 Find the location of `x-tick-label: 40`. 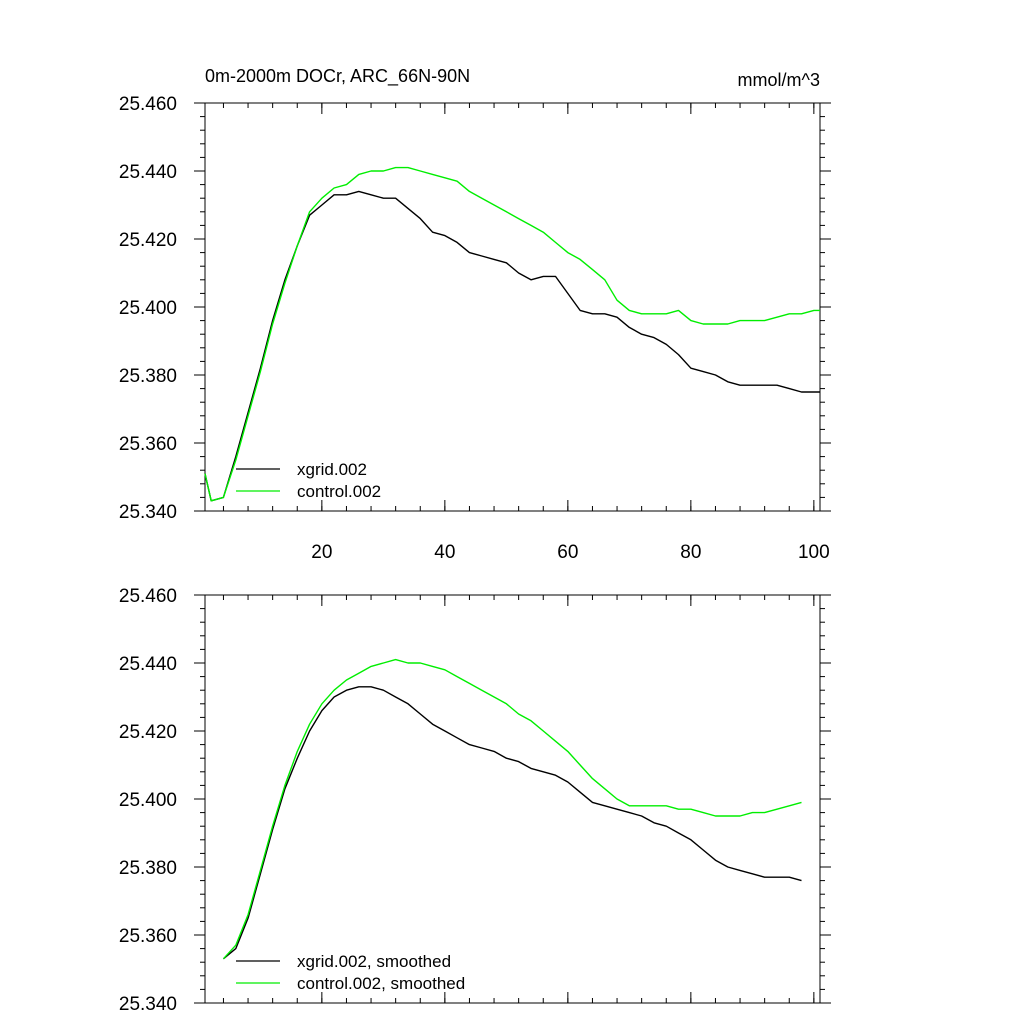

x-tick-label: 40 is located at coordinates (444, 552).